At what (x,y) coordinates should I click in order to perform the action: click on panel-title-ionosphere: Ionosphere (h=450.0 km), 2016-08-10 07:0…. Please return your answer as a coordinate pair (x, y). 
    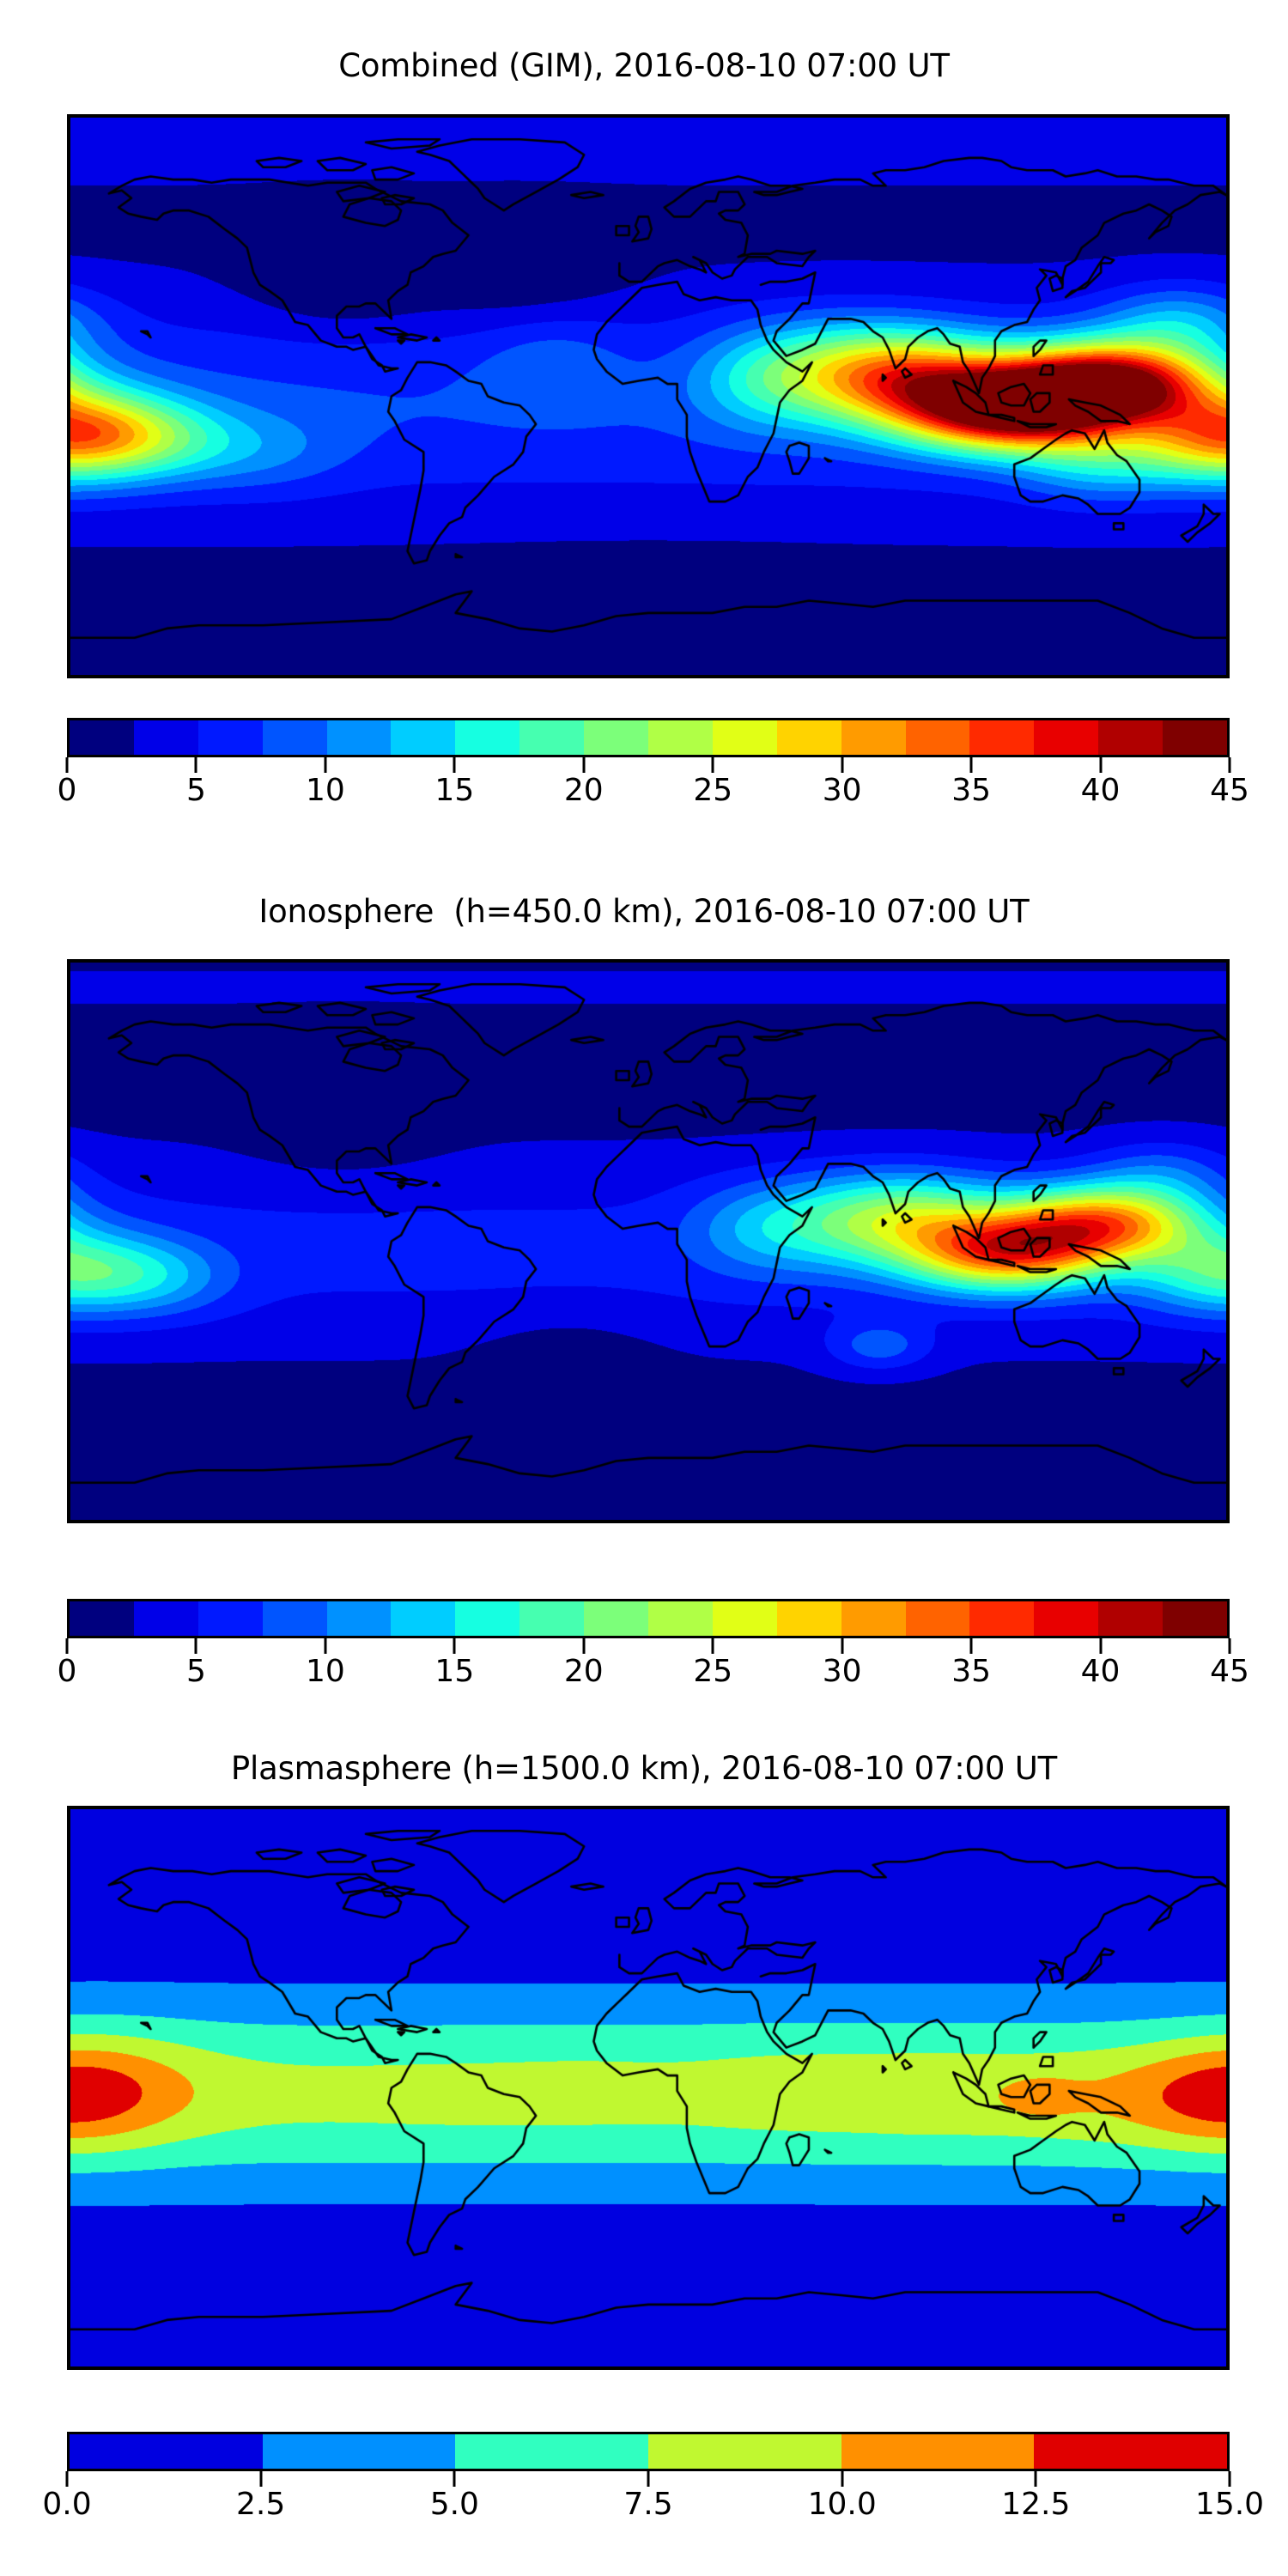
    Looking at the image, I should click on (644, 911).